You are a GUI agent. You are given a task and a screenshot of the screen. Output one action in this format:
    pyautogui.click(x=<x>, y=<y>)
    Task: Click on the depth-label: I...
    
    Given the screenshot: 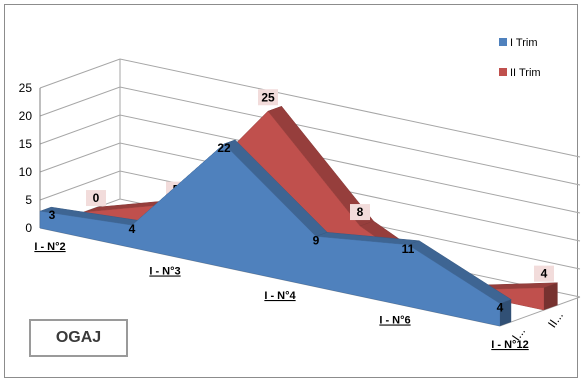 What is the action you would take?
    pyautogui.click(x=518, y=333)
    